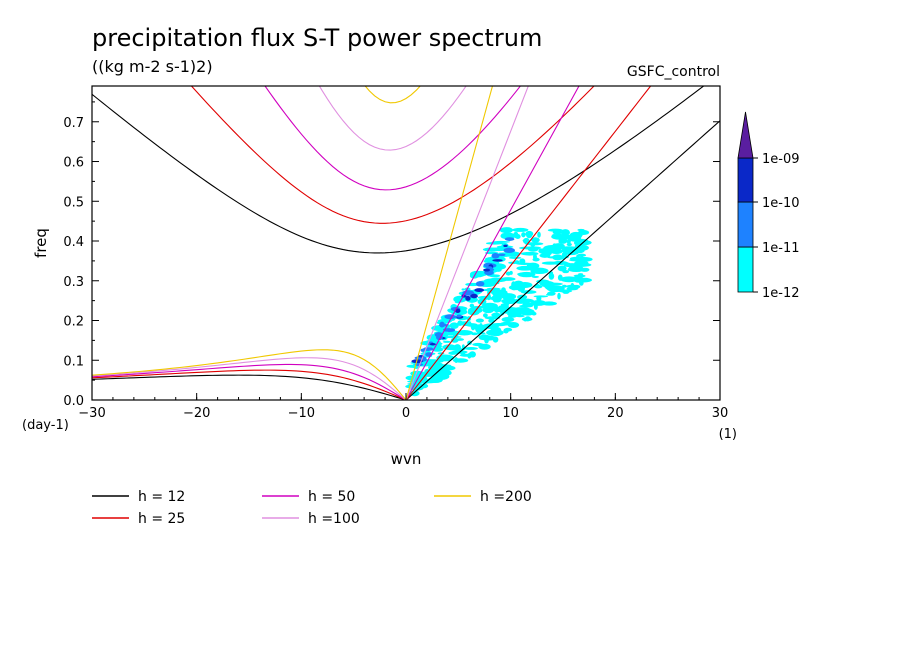 The image size is (904, 654). What do you see at coordinates (152, 66) in the screenshot?
I see `chart-units-label: ((kg m-2 s-1)2)` at bounding box center [152, 66].